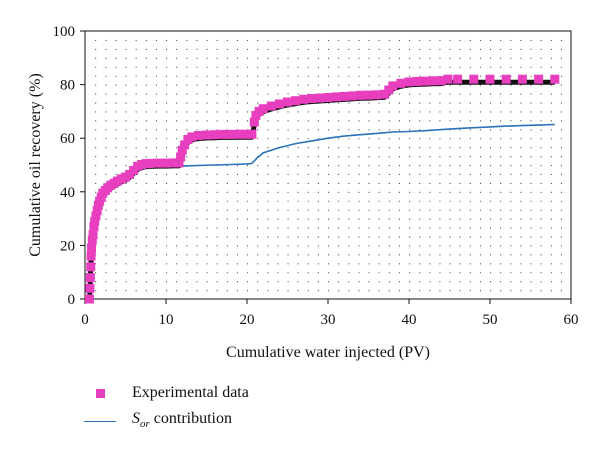  Describe the element at coordinates (100, 421) in the screenshot. I see `line-marker-icon` at that location.